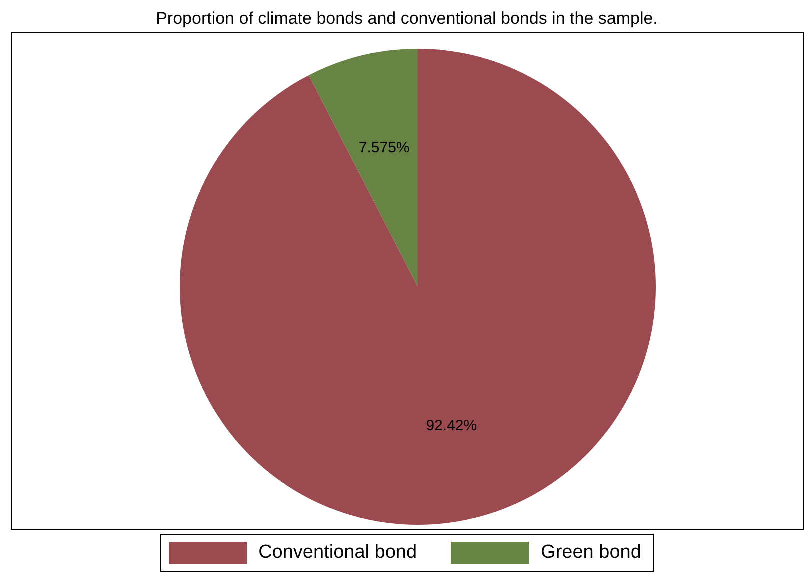  Describe the element at coordinates (363, 168) in the screenshot. I see `pie-slice` at that location.